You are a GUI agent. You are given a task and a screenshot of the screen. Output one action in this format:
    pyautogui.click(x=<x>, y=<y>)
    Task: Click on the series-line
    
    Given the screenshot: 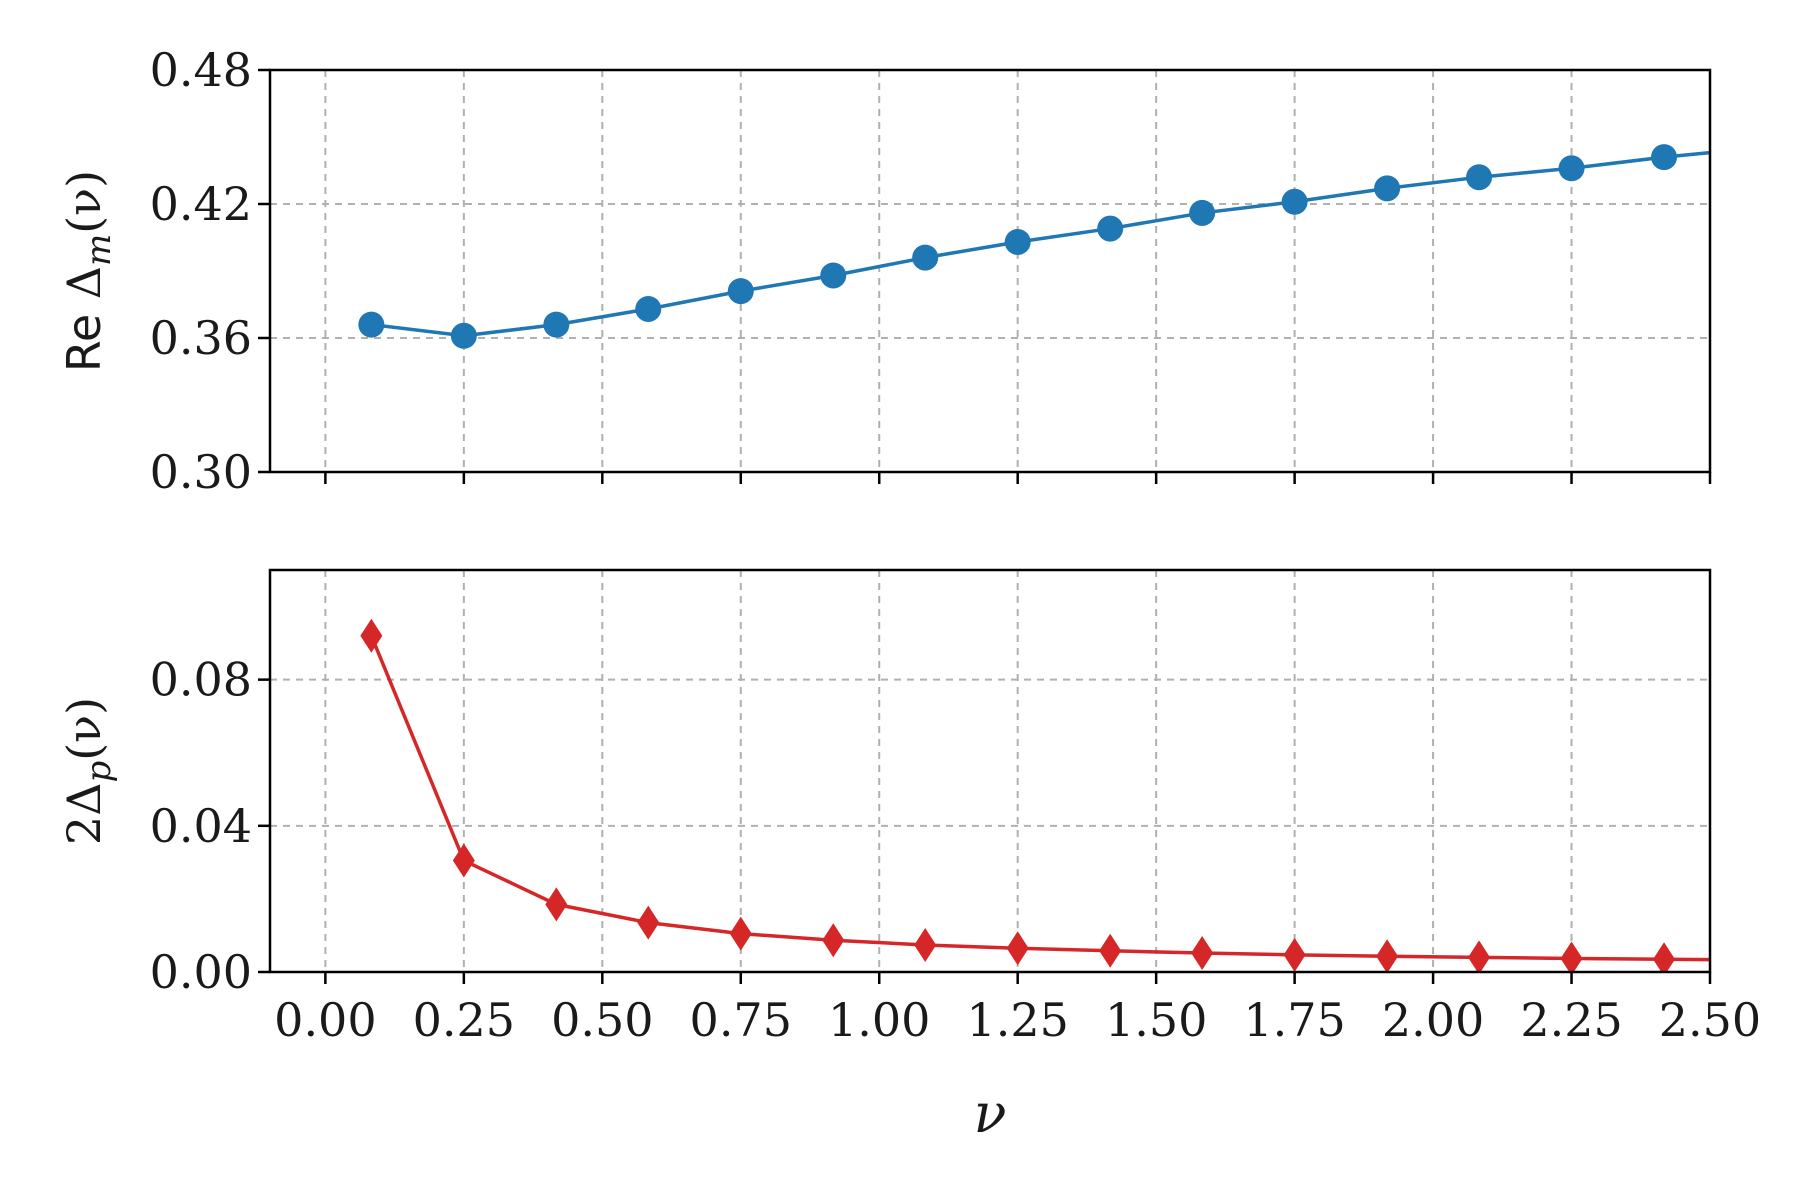 What is the action you would take?
    pyautogui.click(x=1040, y=244)
    